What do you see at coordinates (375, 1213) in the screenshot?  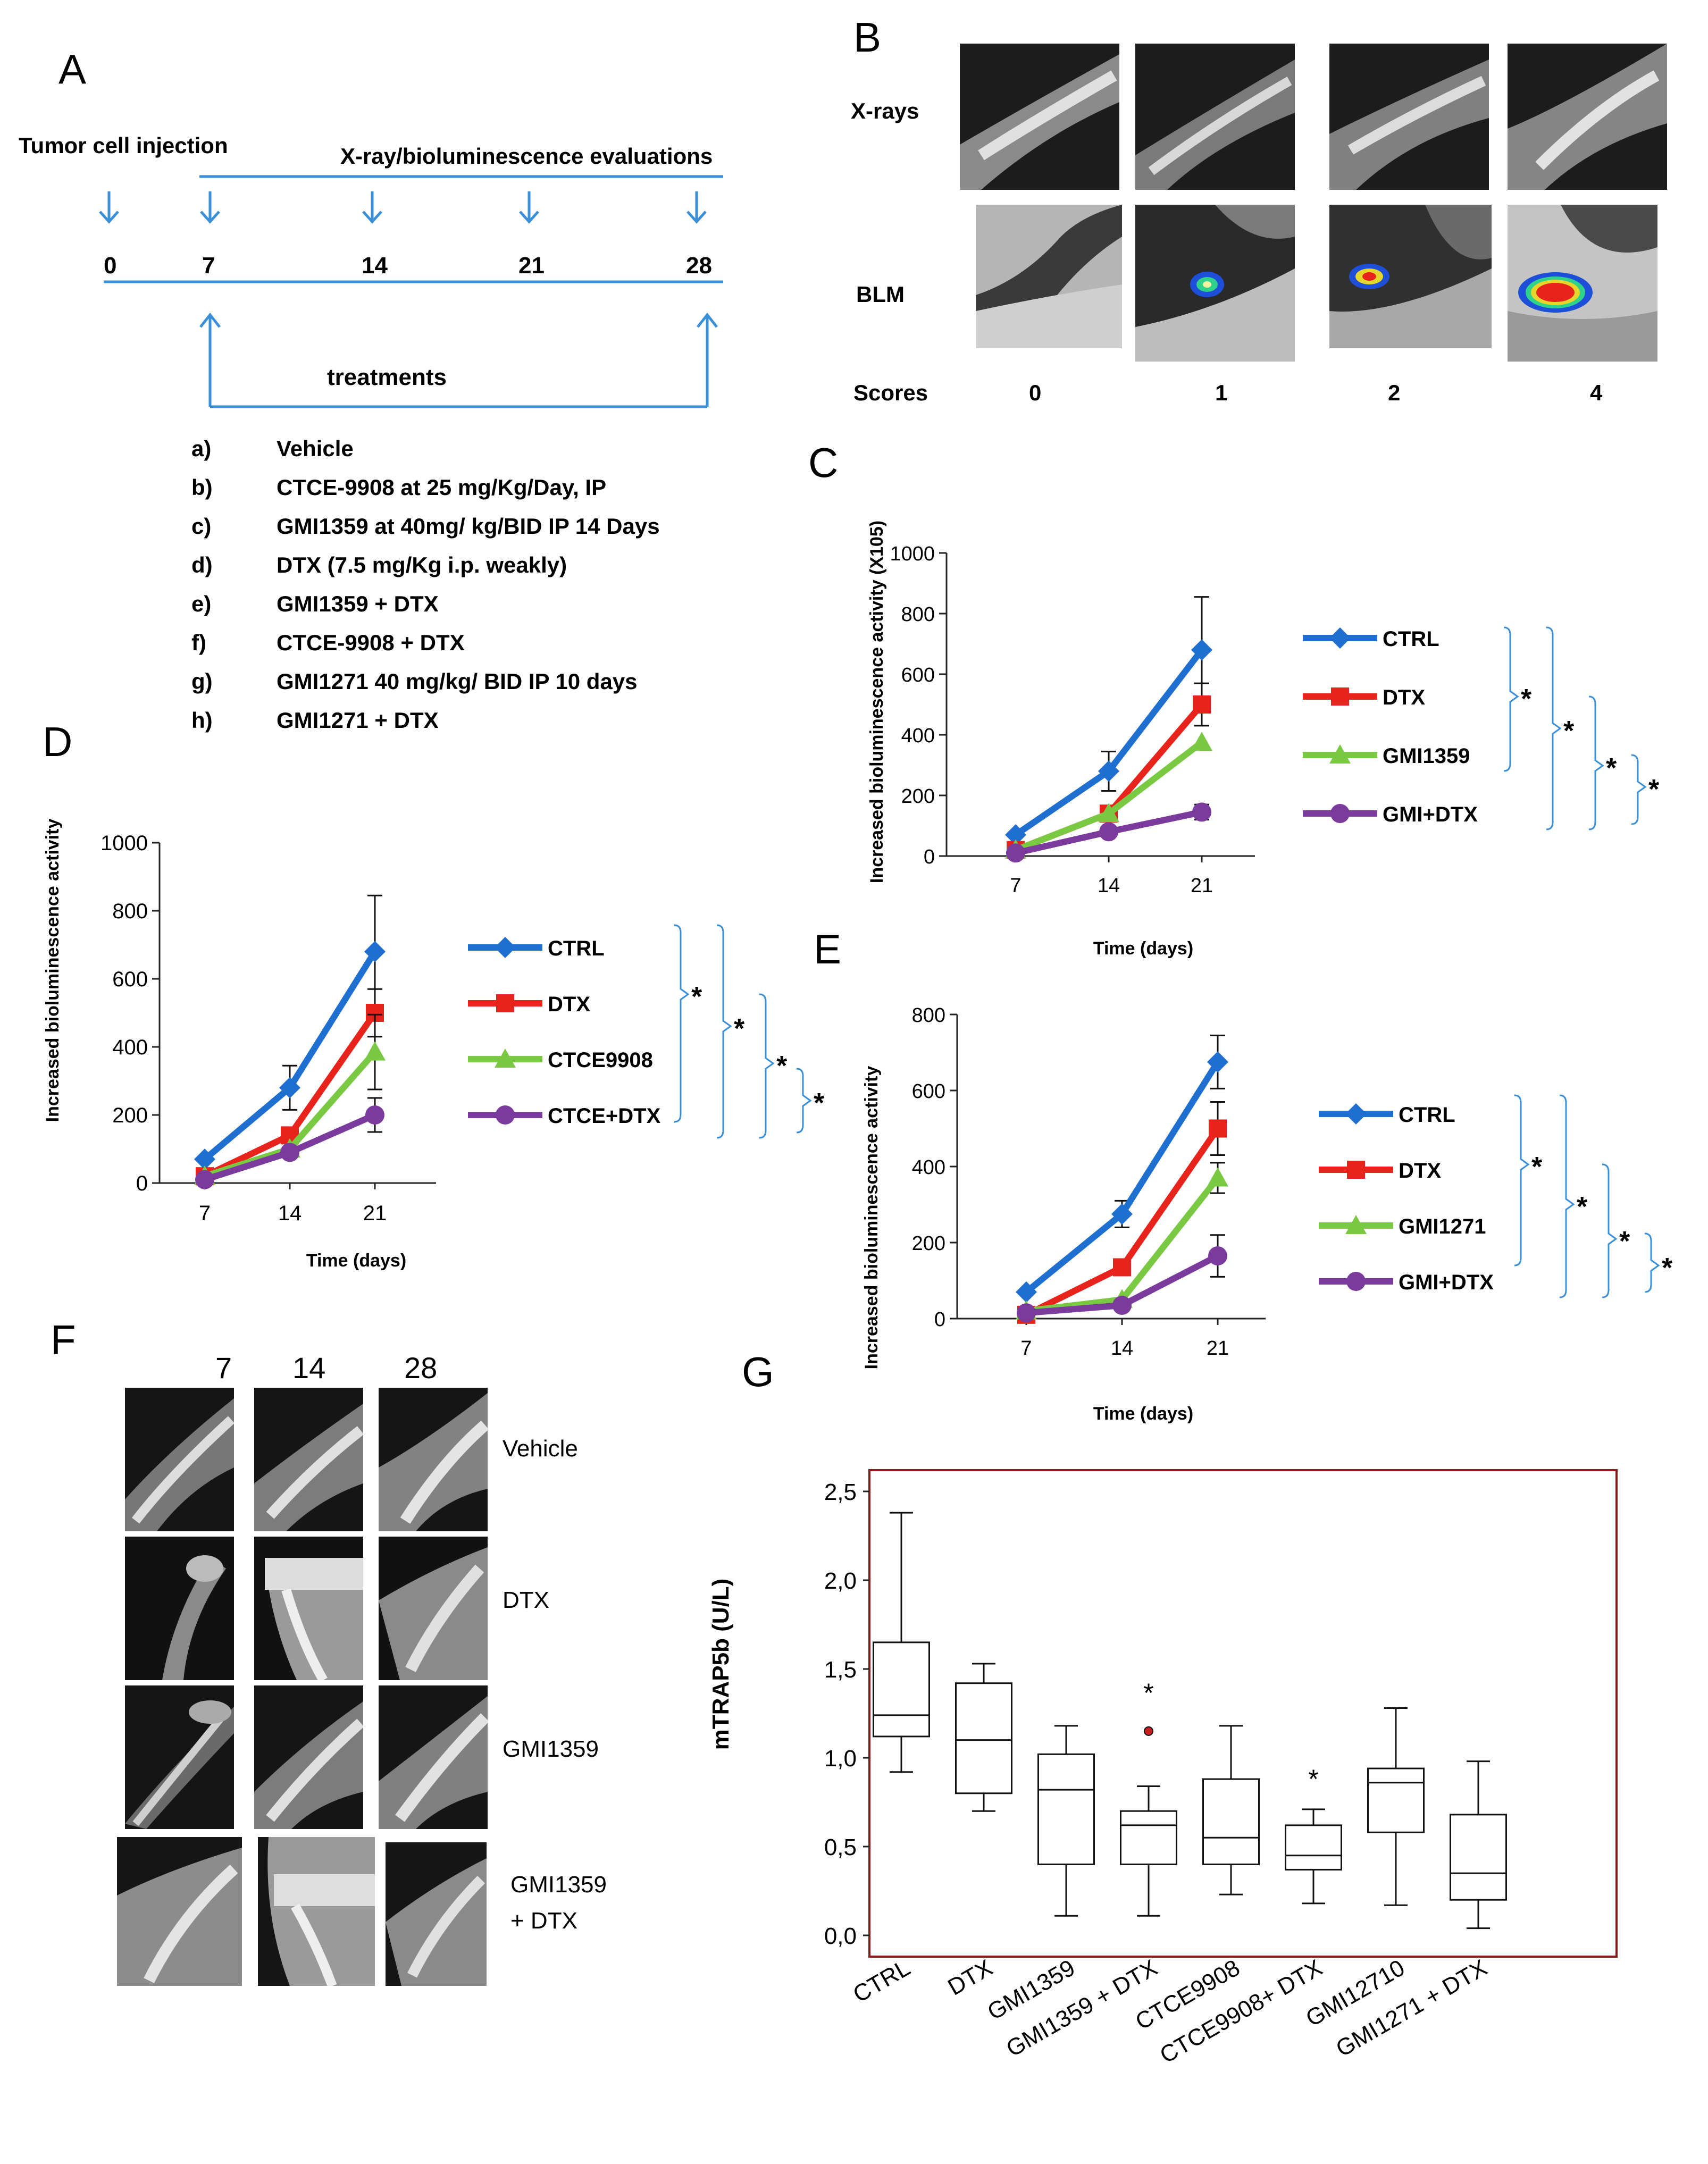 I see `x-tick-label: 21` at bounding box center [375, 1213].